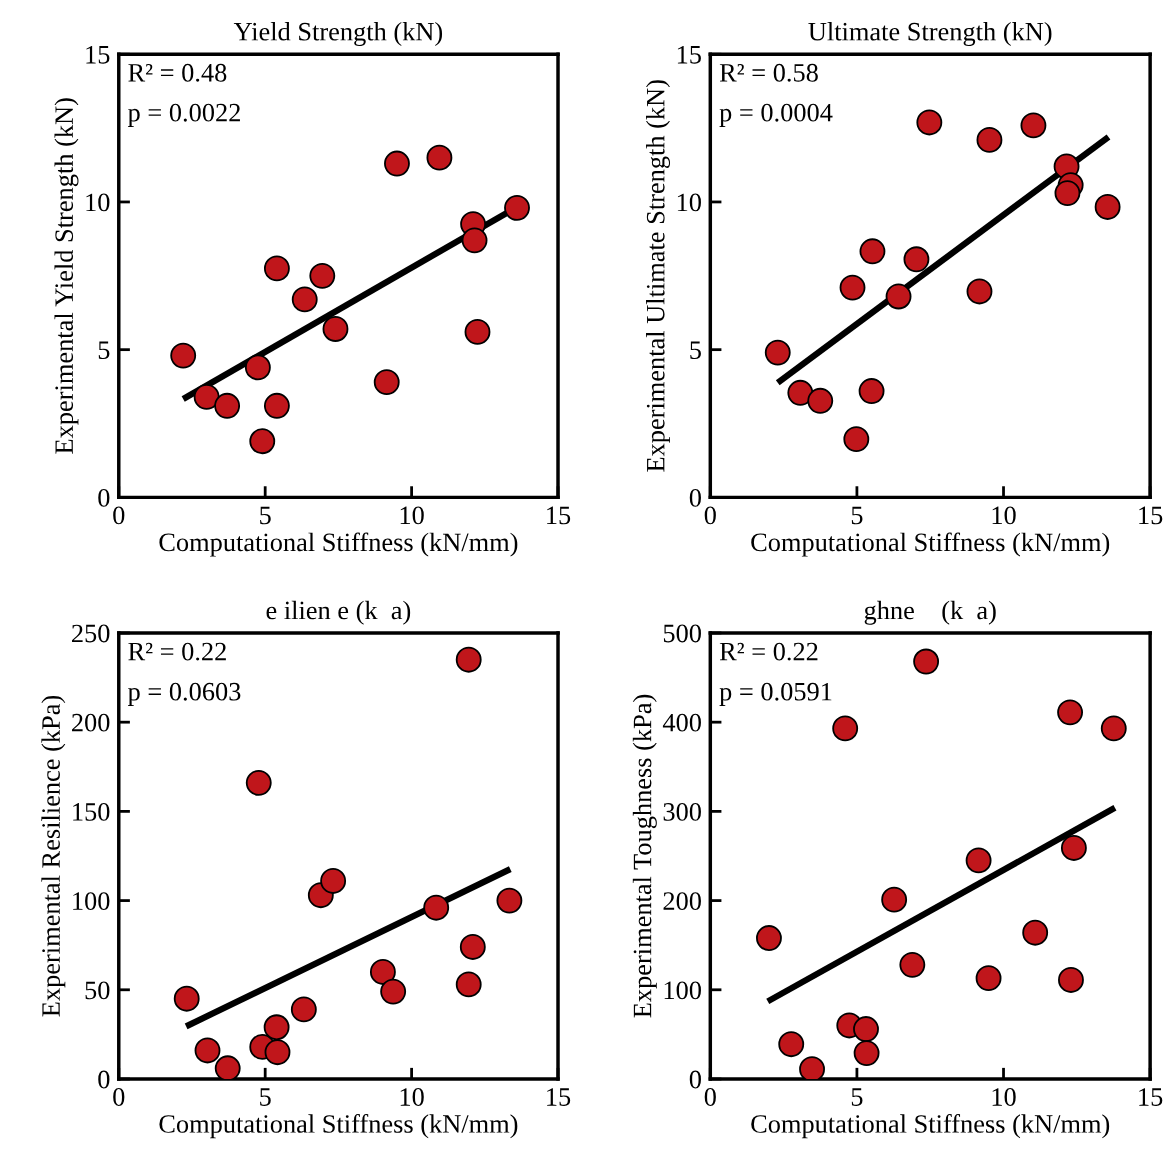 Image resolution: width=1176 pixels, height=1154 pixels. What do you see at coordinates (66, 276) in the screenshot?
I see `y-axis-title: Experimental Yield Strength (kN)` at bounding box center [66, 276].